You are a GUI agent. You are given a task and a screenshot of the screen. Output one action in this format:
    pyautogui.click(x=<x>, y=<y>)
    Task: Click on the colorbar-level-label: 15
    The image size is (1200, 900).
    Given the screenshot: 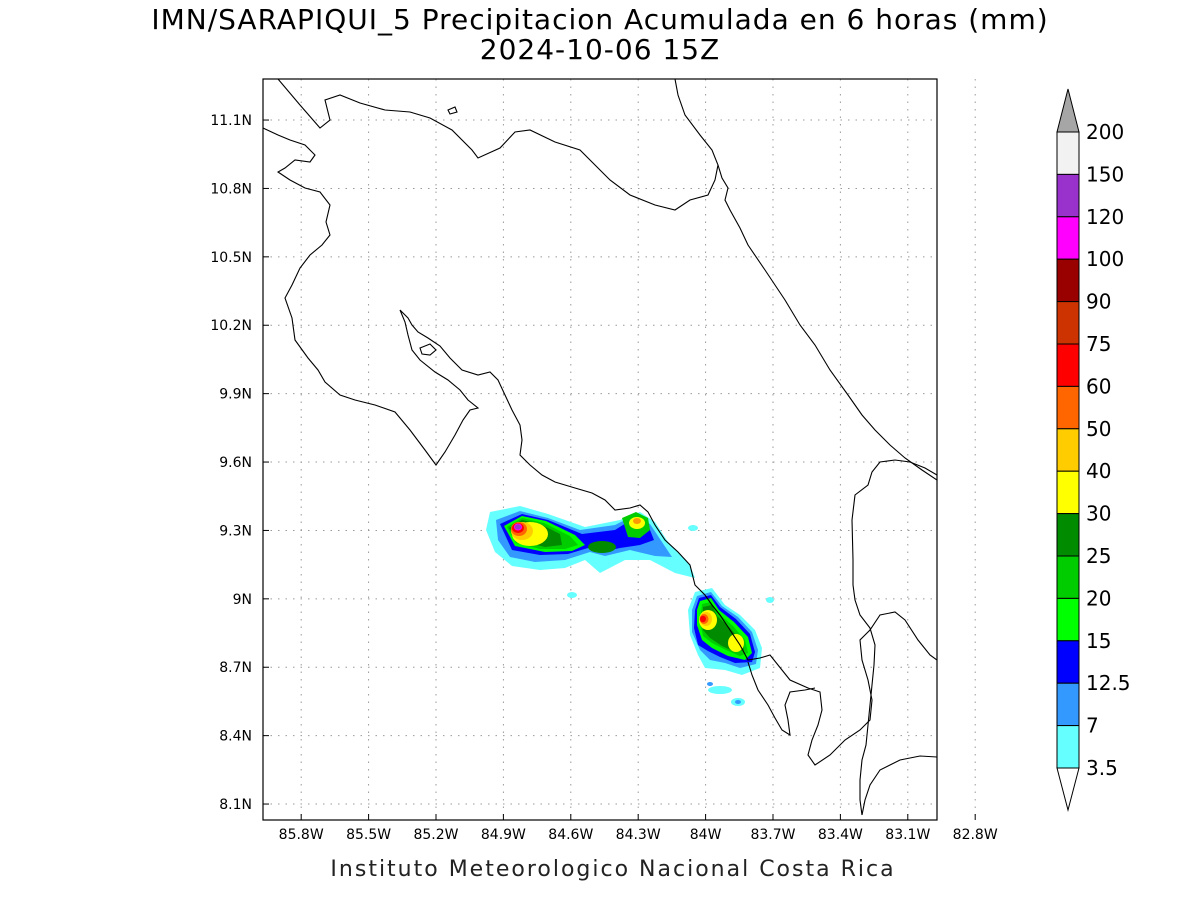 What is the action you would take?
    pyautogui.click(x=1098, y=641)
    